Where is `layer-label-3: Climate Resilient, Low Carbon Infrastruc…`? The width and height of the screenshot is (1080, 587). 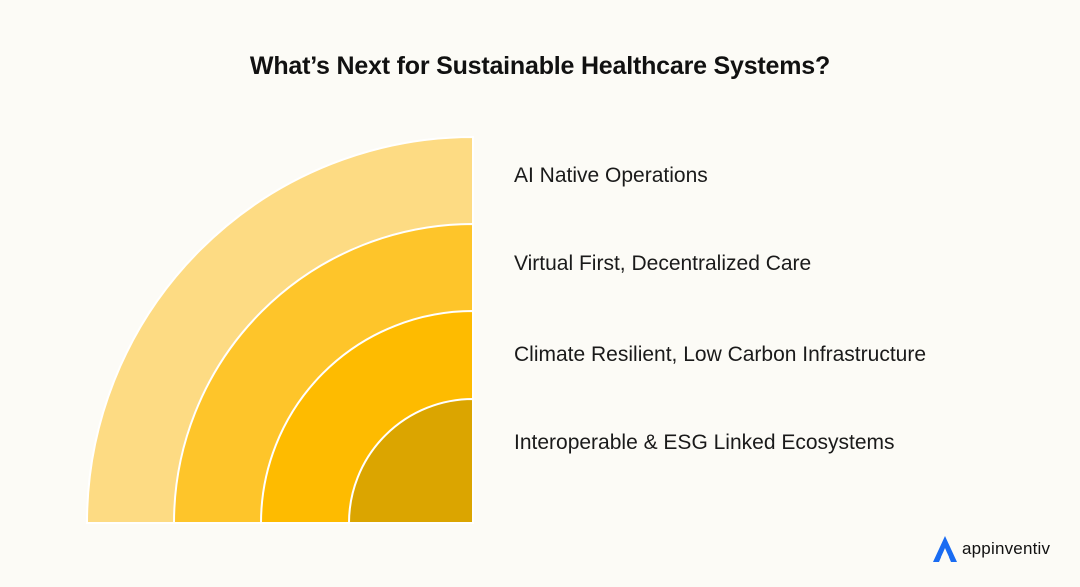 layer-label-3: Climate Resilient, Low Carbon Infrastruc… is located at coordinates (720, 354).